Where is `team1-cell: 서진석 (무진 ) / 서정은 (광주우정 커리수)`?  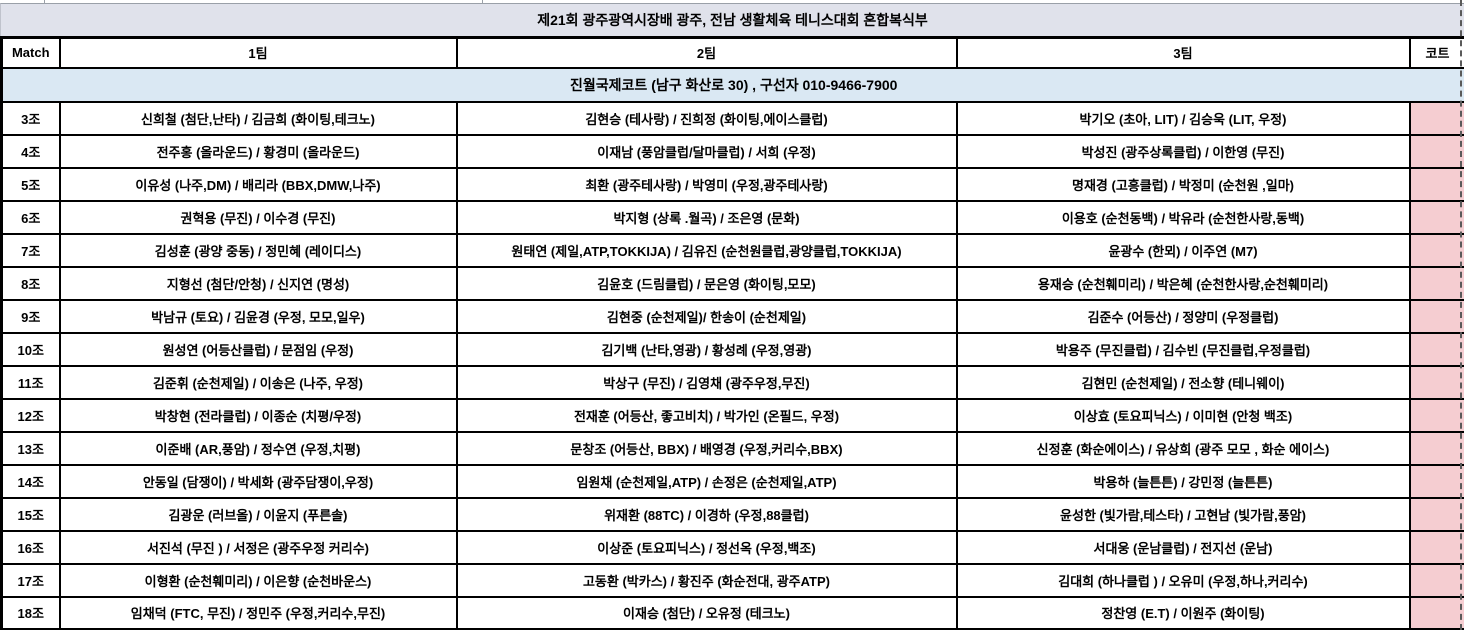 team1-cell: 서진석 (무진 ) / 서정은 (광주우정 커리수) is located at coordinates (258, 547).